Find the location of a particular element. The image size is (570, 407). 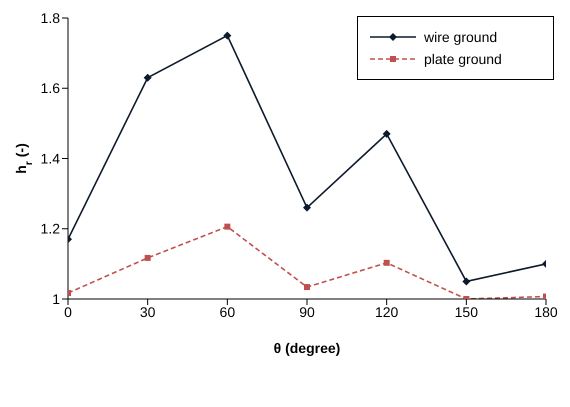

y-tick-label: 1.4 is located at coordinates (50, 158).